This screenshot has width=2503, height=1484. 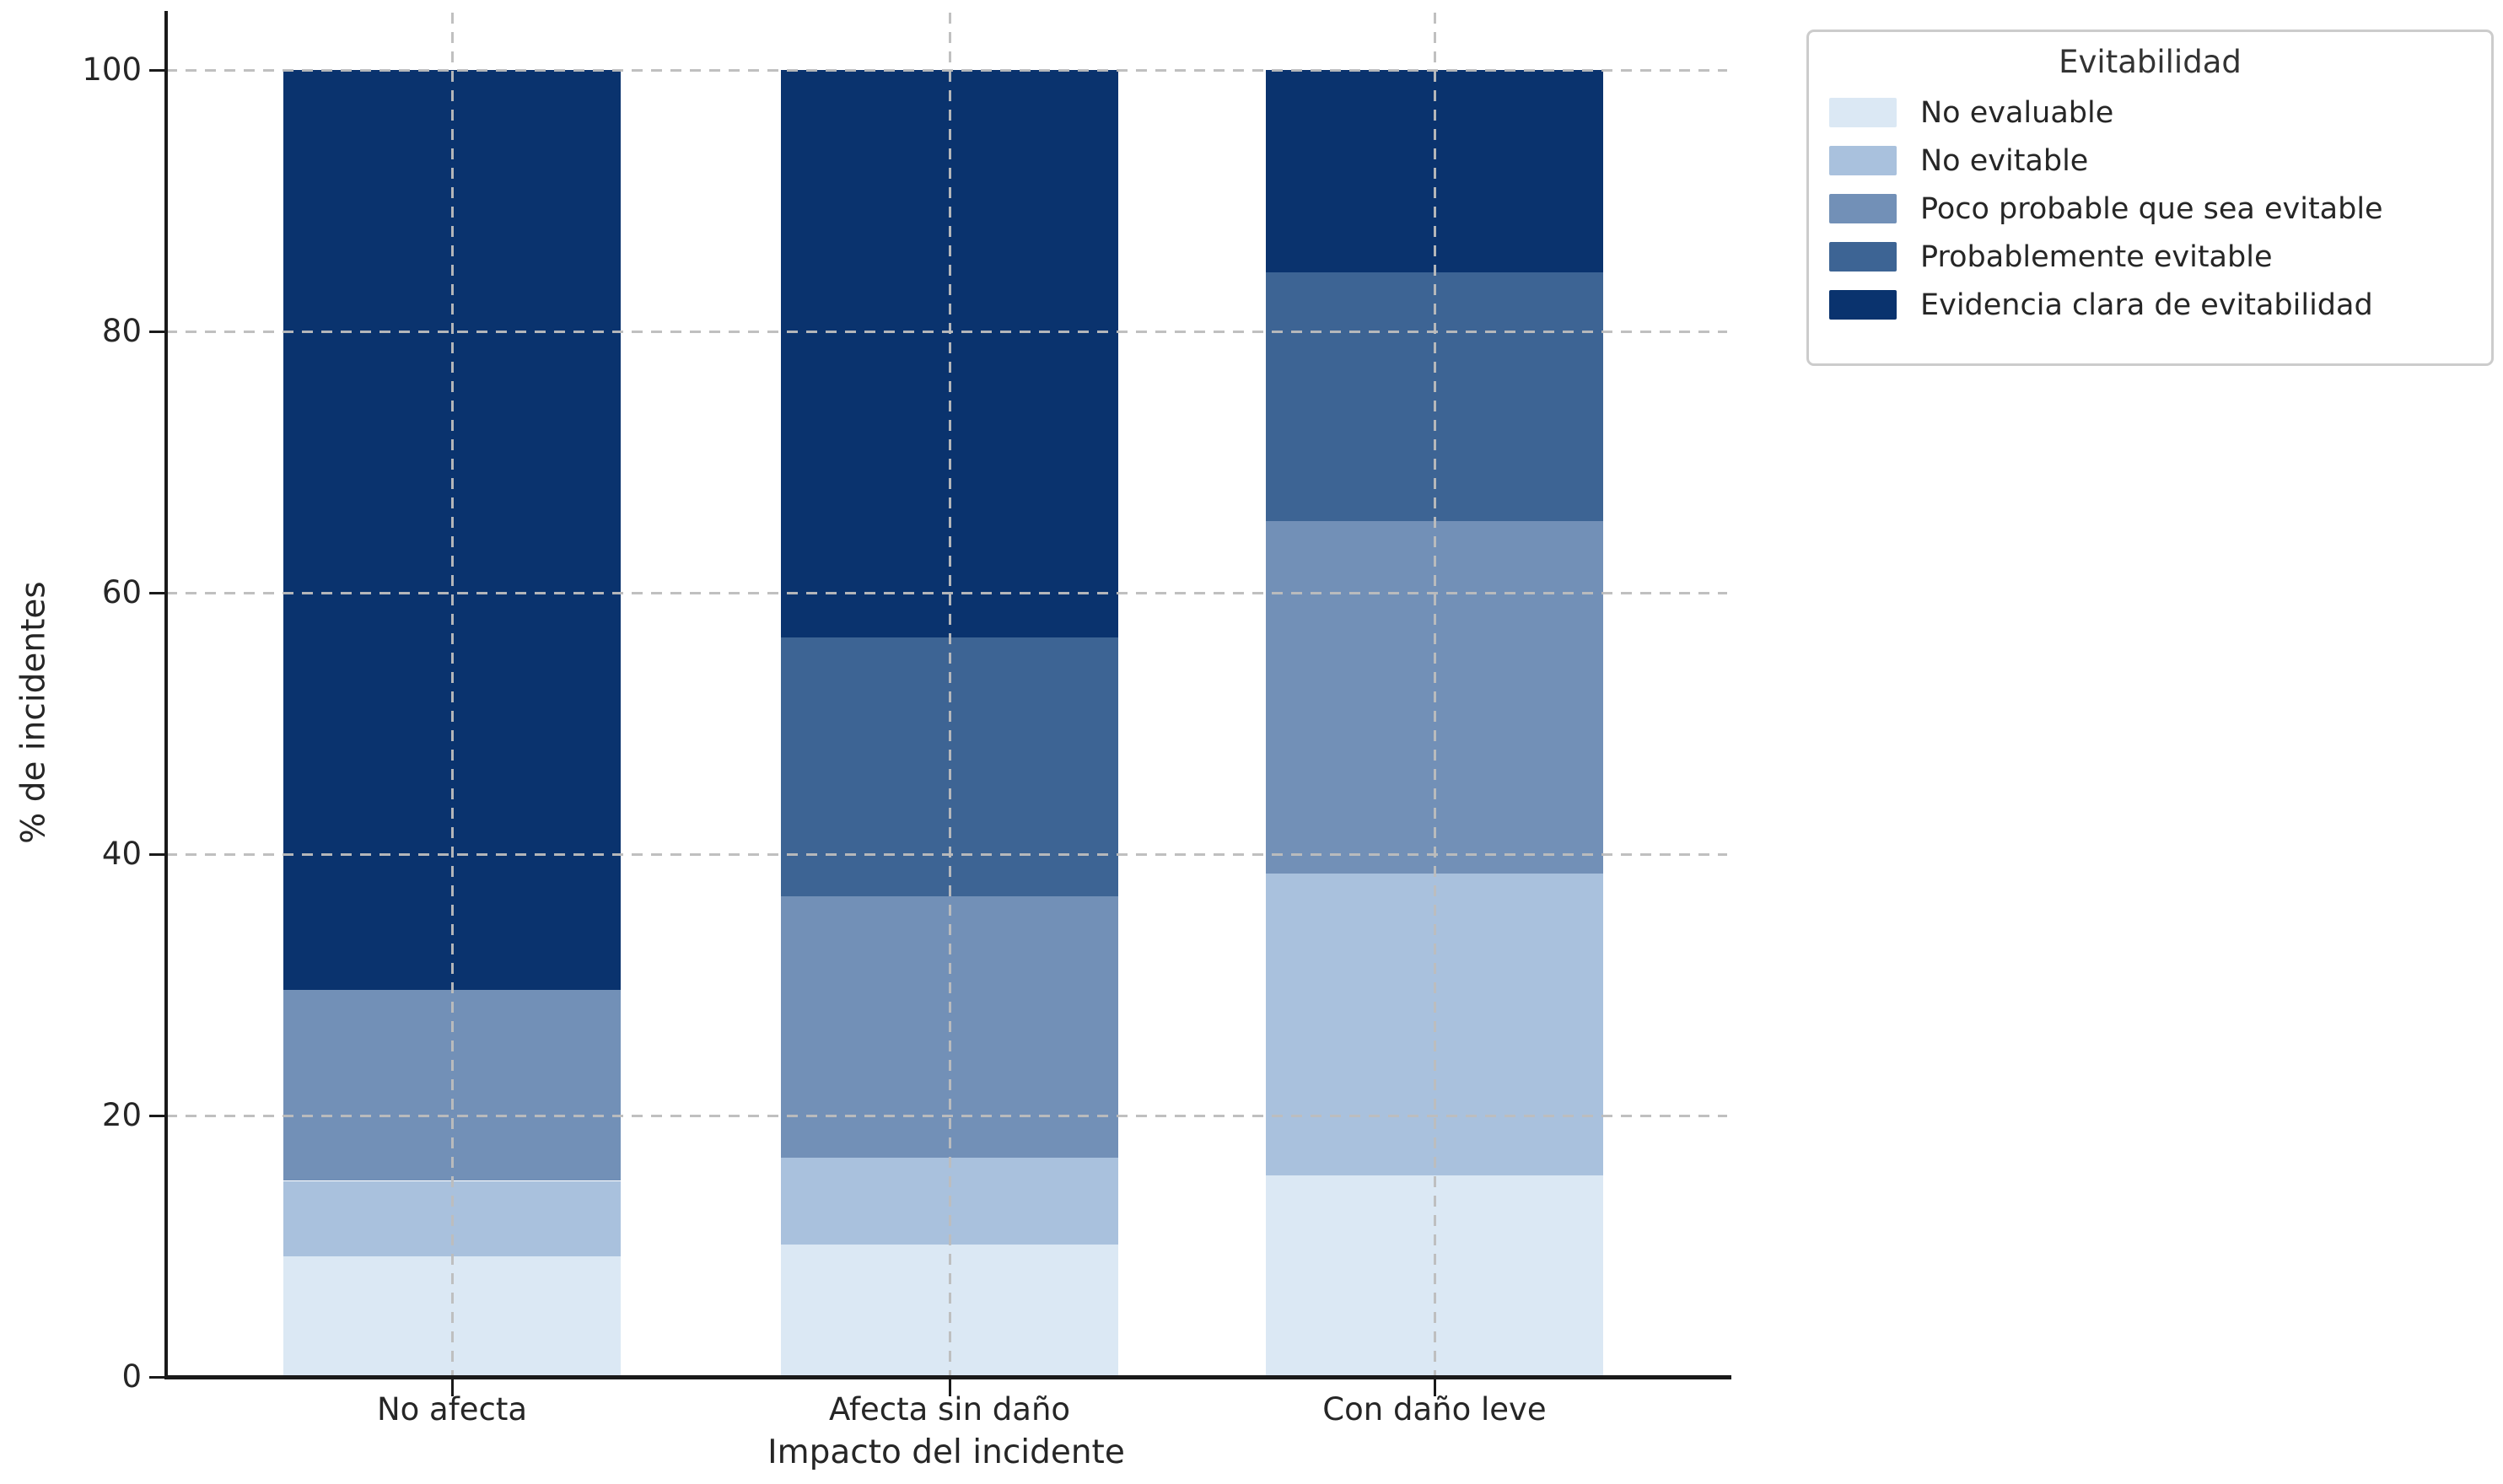 I want to click on y-tick-label: 20, so click(x=122, y=1115).